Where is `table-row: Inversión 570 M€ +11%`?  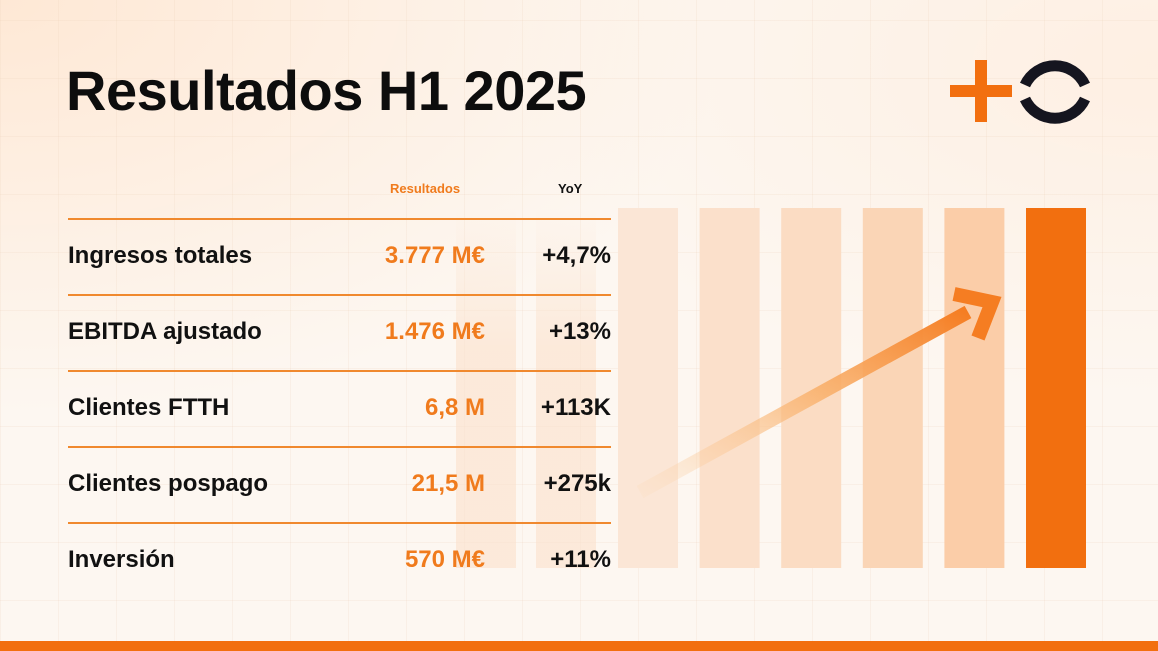
table-row: Inversión 570 M€ +11% is located at coordinates (339, 560).